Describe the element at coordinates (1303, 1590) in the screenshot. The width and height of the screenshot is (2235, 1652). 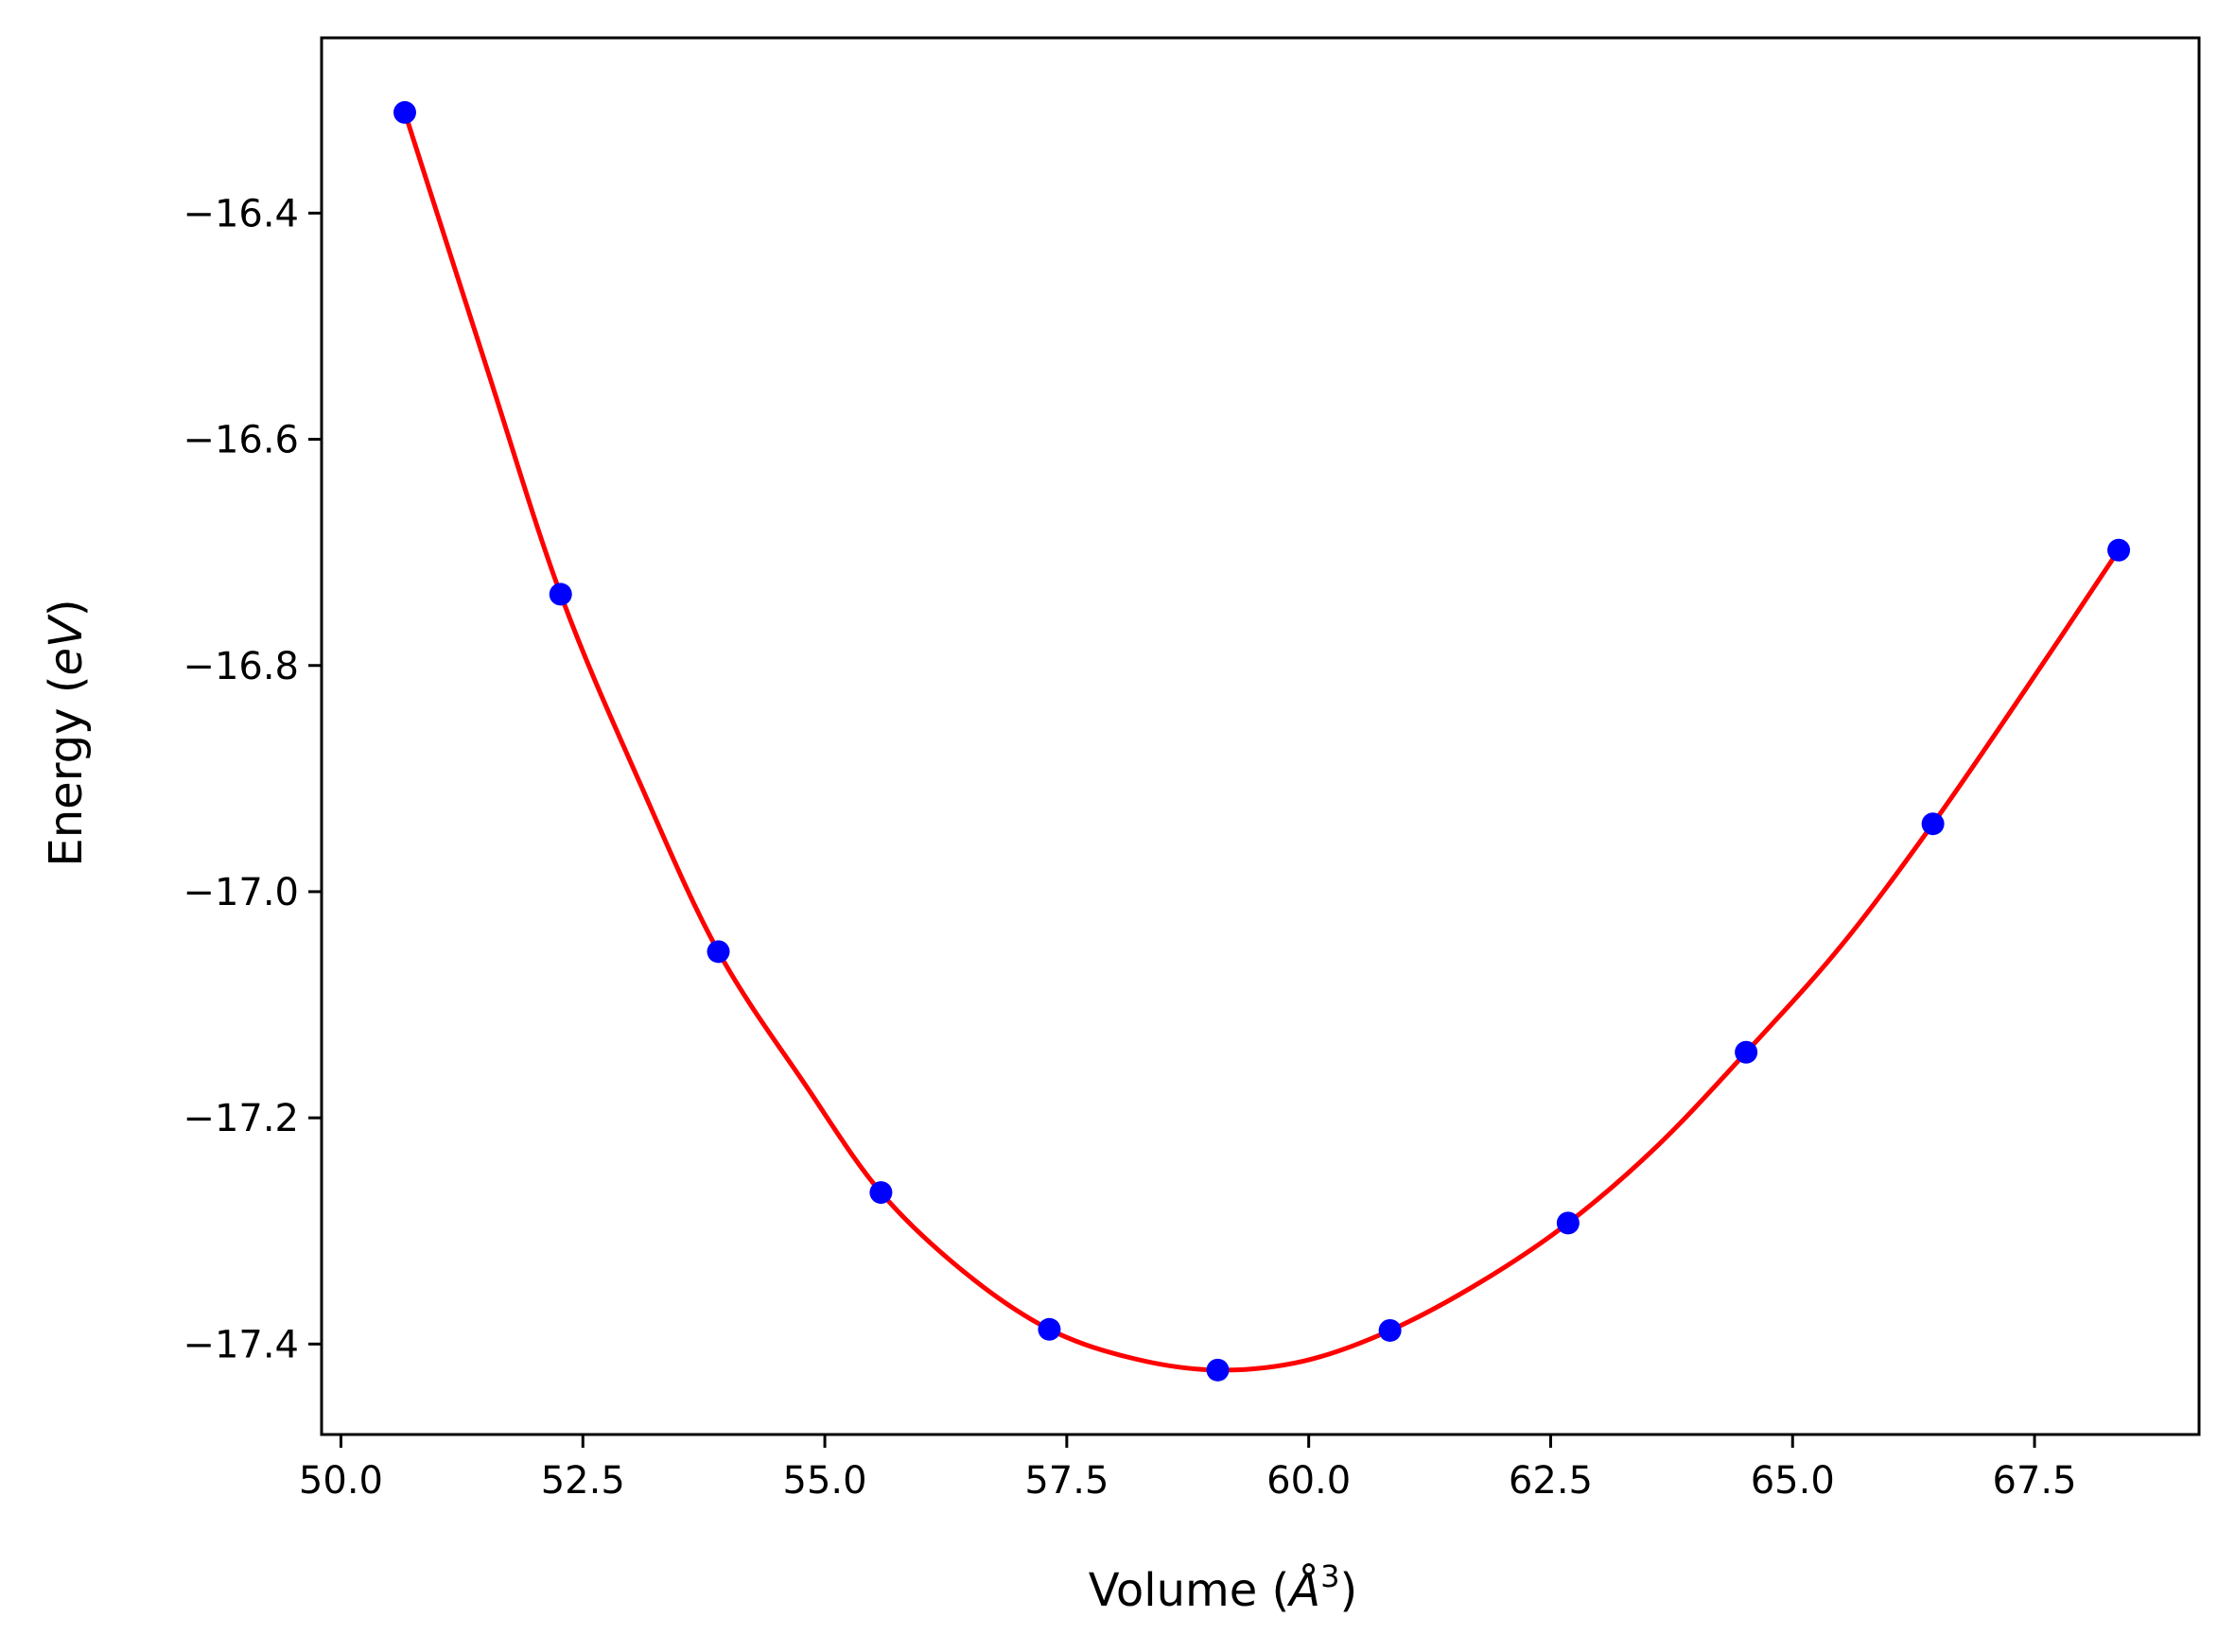
I see `x-axis-label-symbol: Å` at that location.